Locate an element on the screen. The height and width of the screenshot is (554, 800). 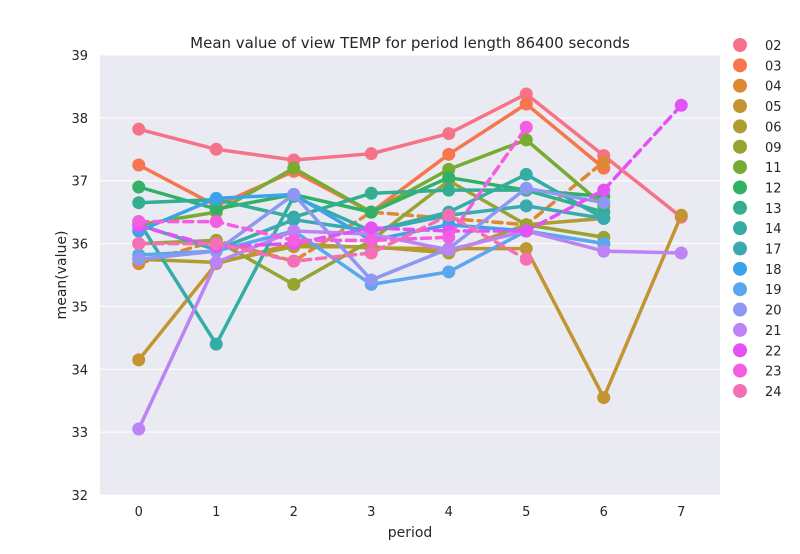
legend-label: 24 is located at coordinates (773, 392).